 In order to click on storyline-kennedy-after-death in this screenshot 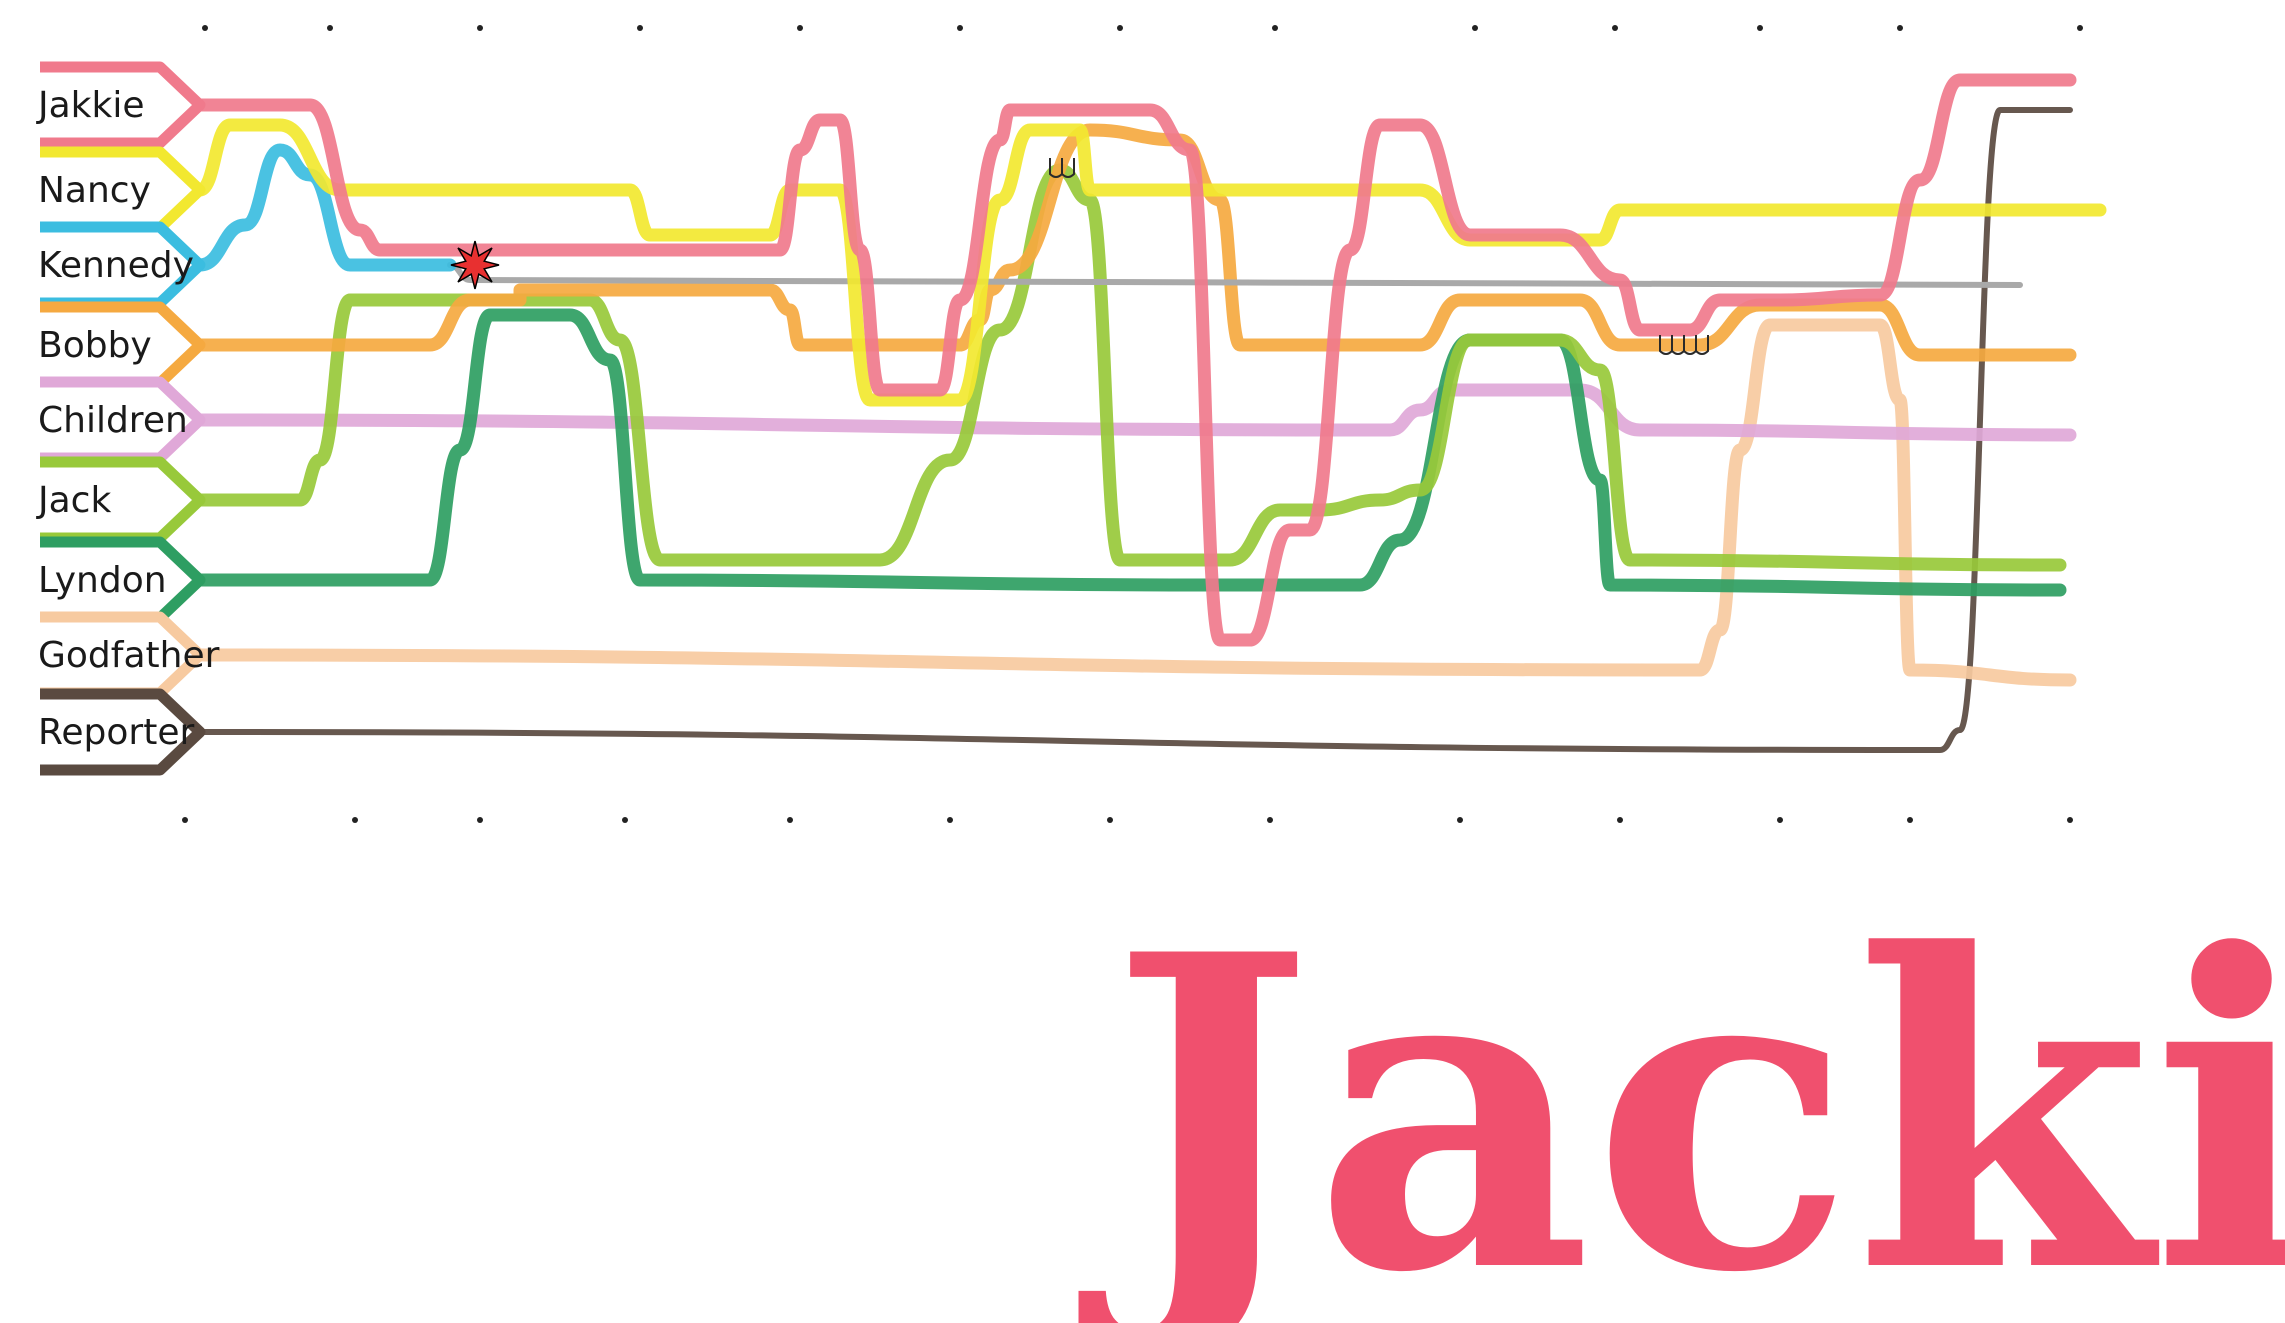, I will do `click(1235, 275)`.